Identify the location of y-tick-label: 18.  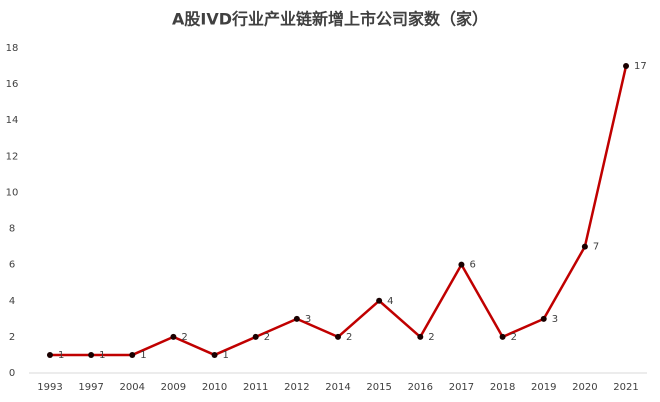
(12, 48).